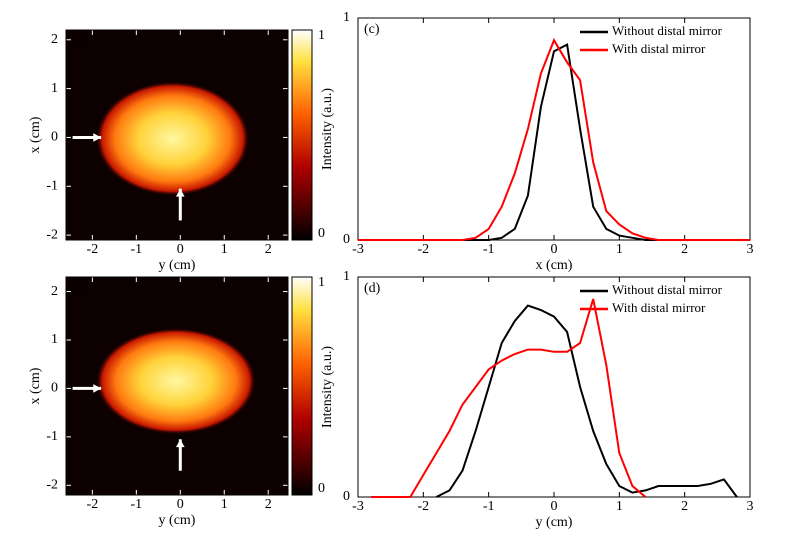 This screenshot has height=542, width=796. Describe the element at coordinates (372, 288) in the screenshot. I see `panel-label: (d)` at that location.